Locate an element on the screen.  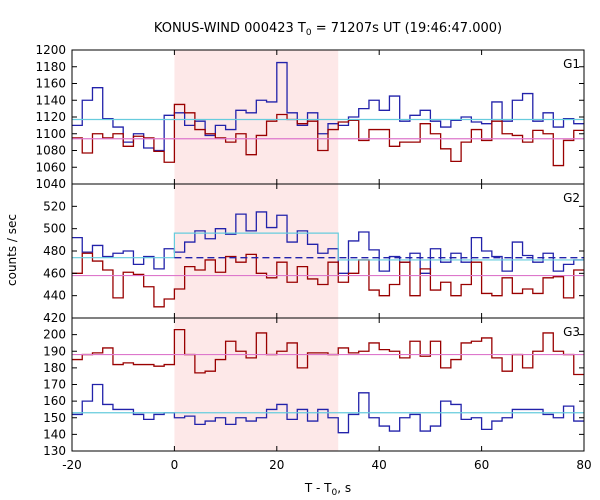
y-tick-label: 520 is located at coordinates (54, 206).